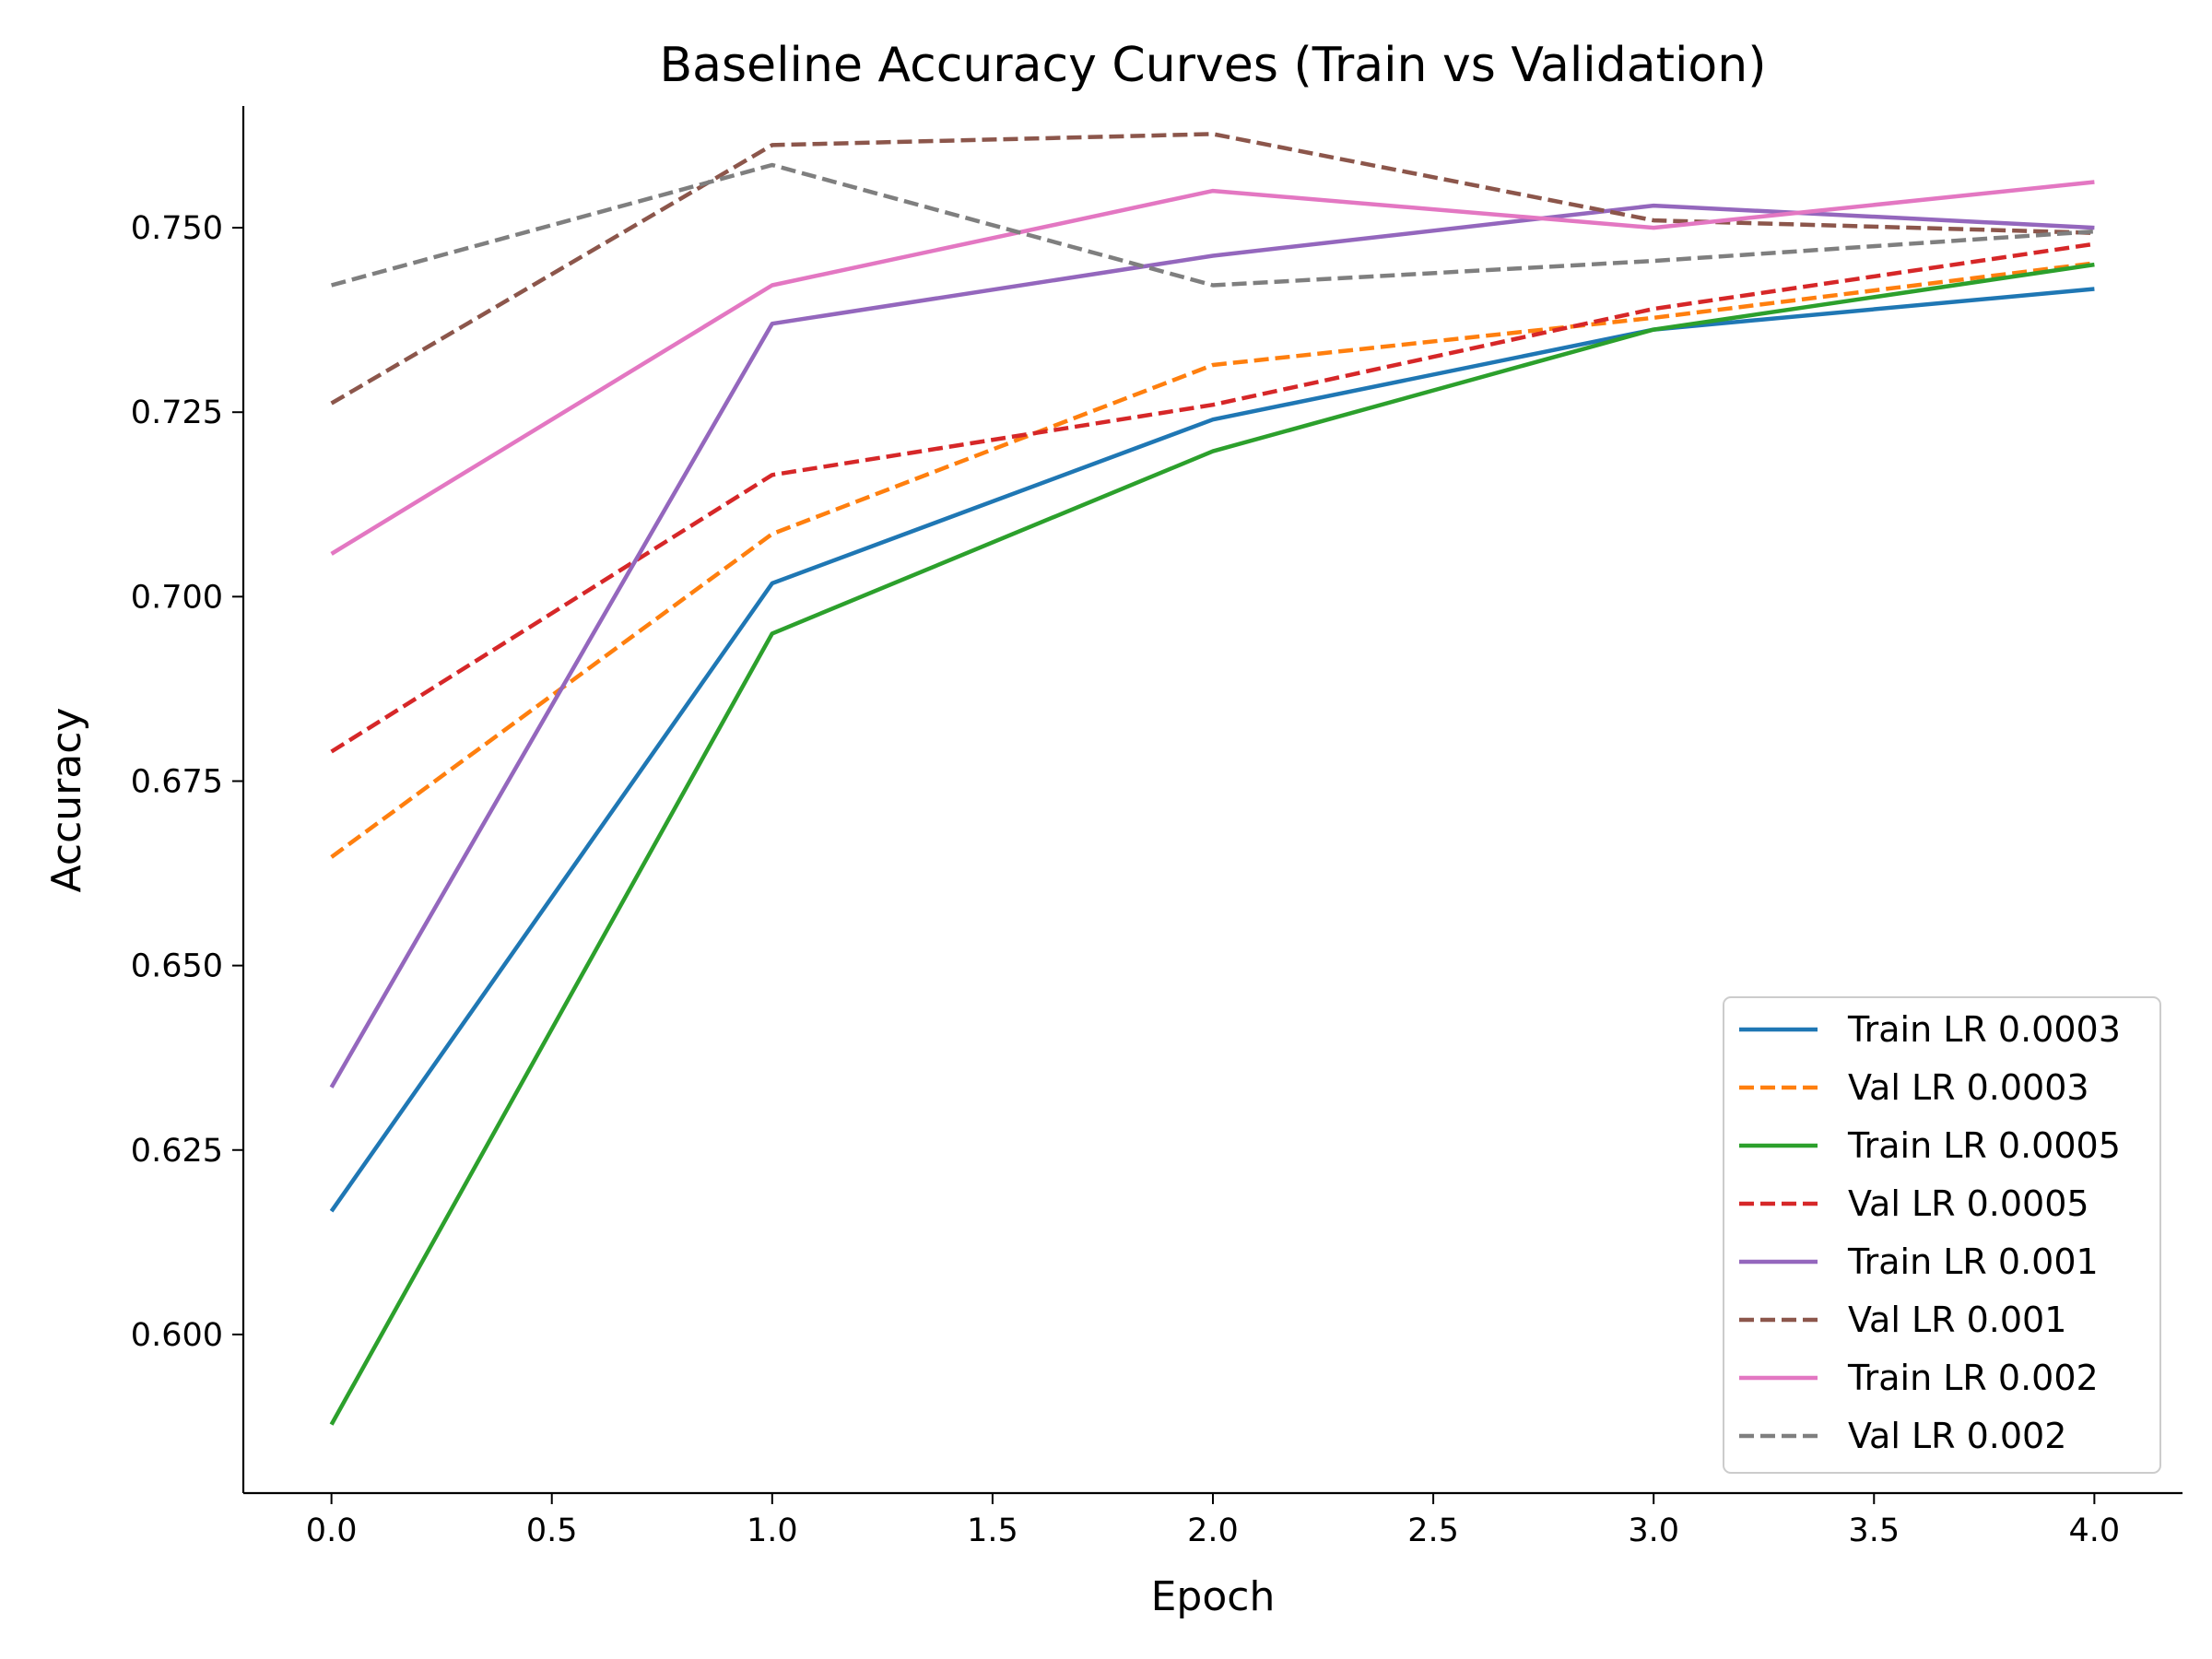 This screenshot has height=1659, width=2212. I want to click on x-tick-label: 1.5, so click(992, 1530).